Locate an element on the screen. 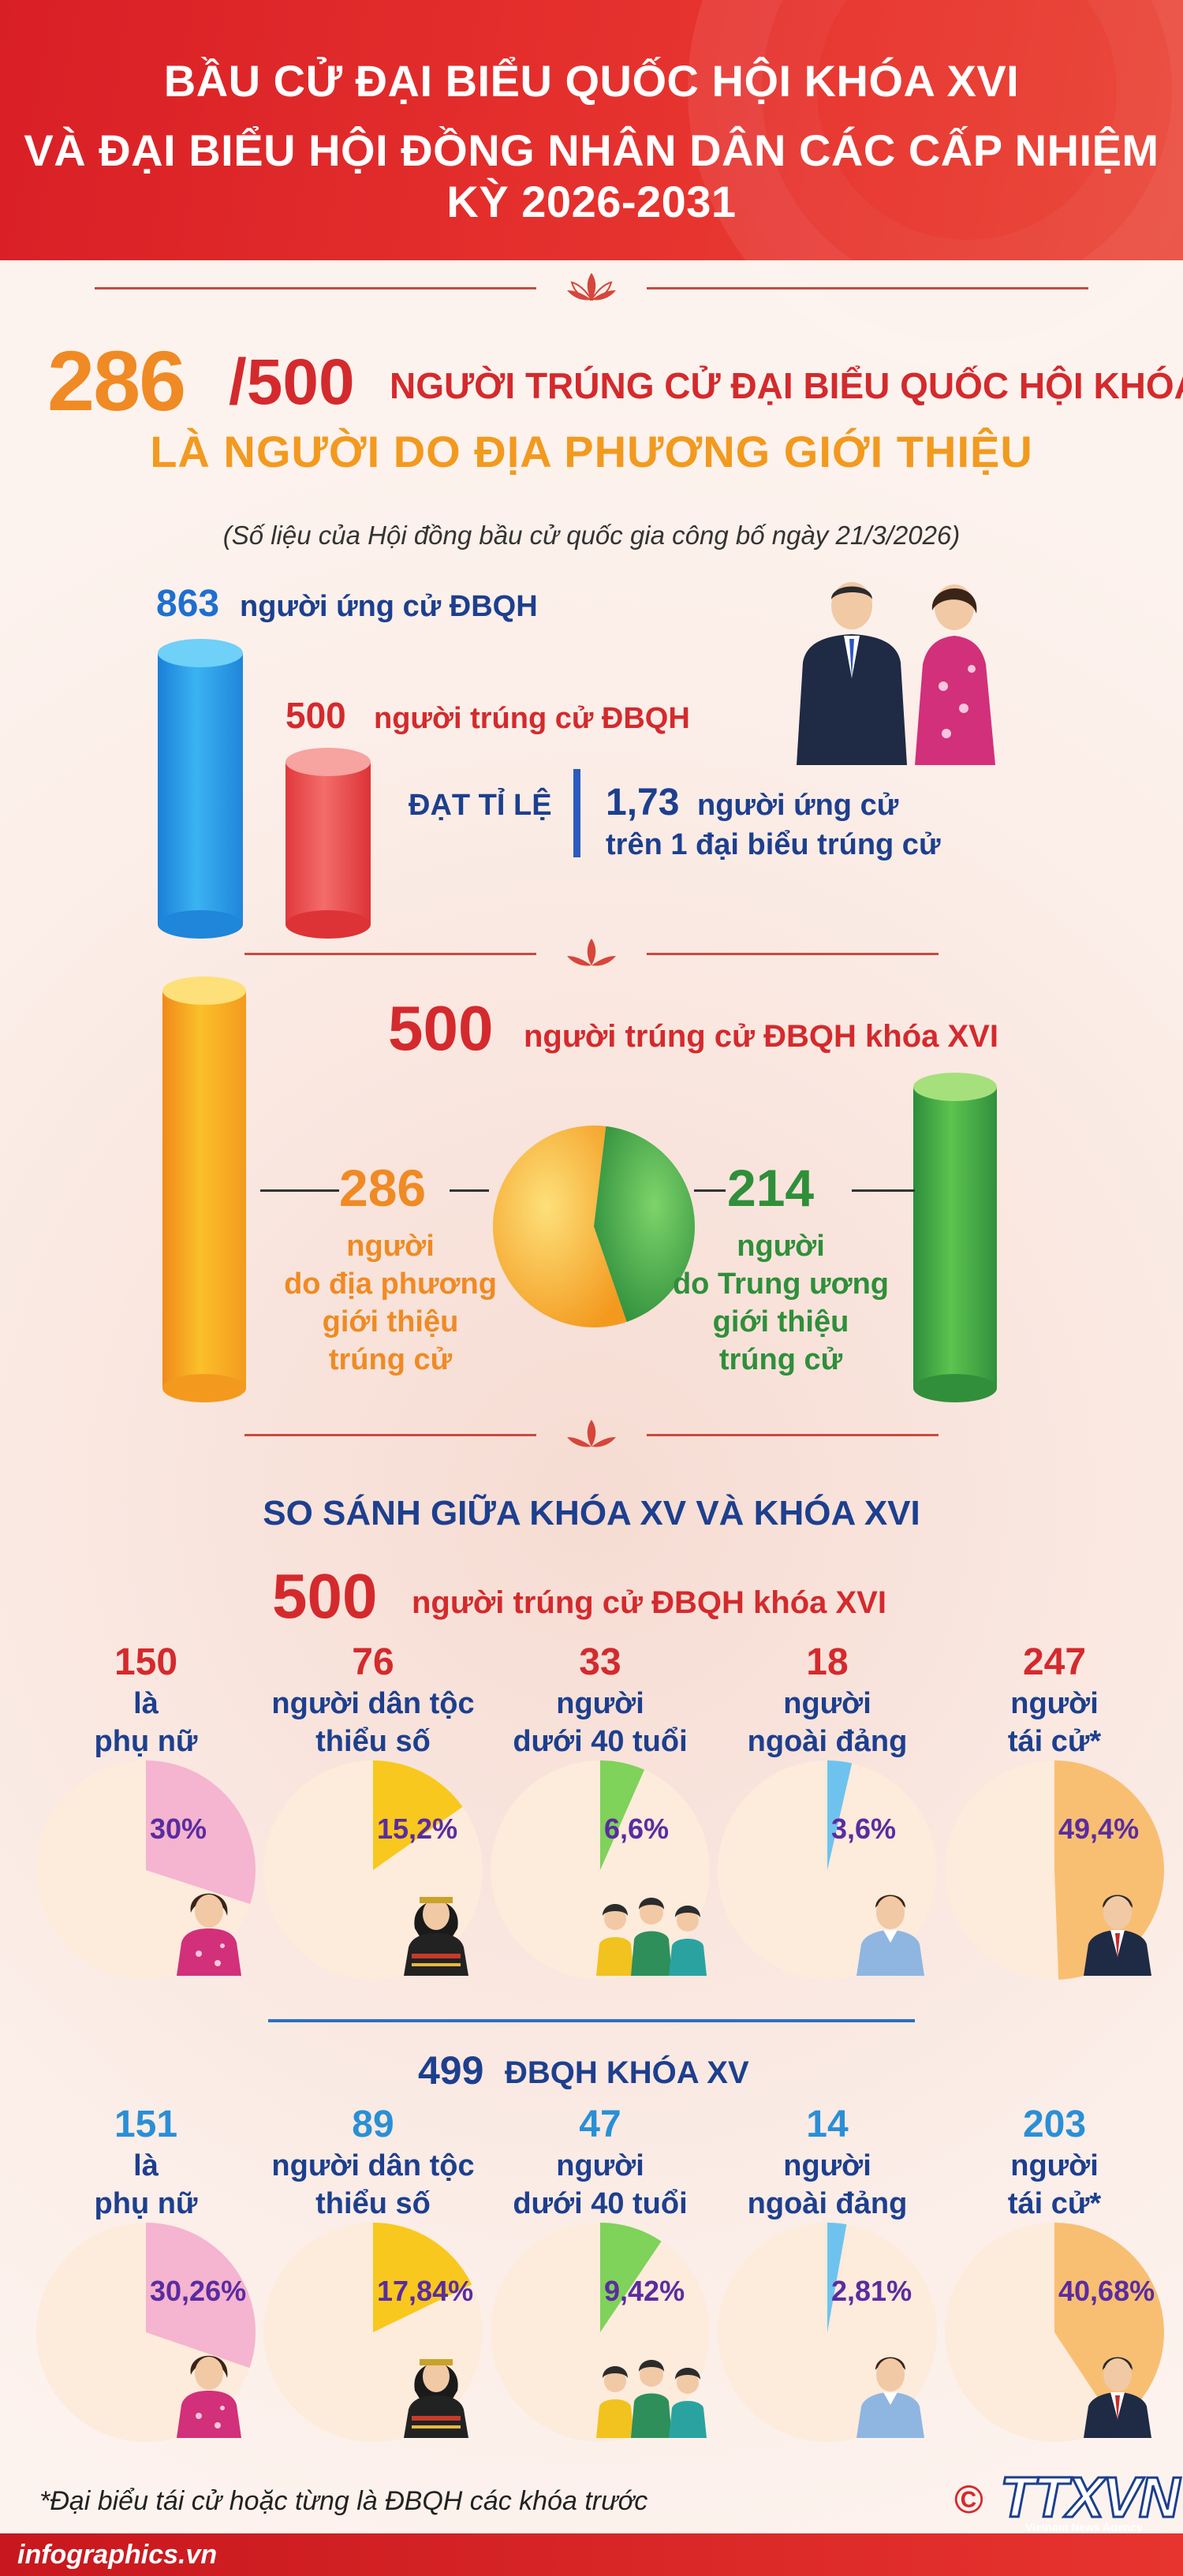 The image size is (1183, 2576). xvi-category-1: 76 người dân tộc thiểu số is located at coordinates (373, 1700).